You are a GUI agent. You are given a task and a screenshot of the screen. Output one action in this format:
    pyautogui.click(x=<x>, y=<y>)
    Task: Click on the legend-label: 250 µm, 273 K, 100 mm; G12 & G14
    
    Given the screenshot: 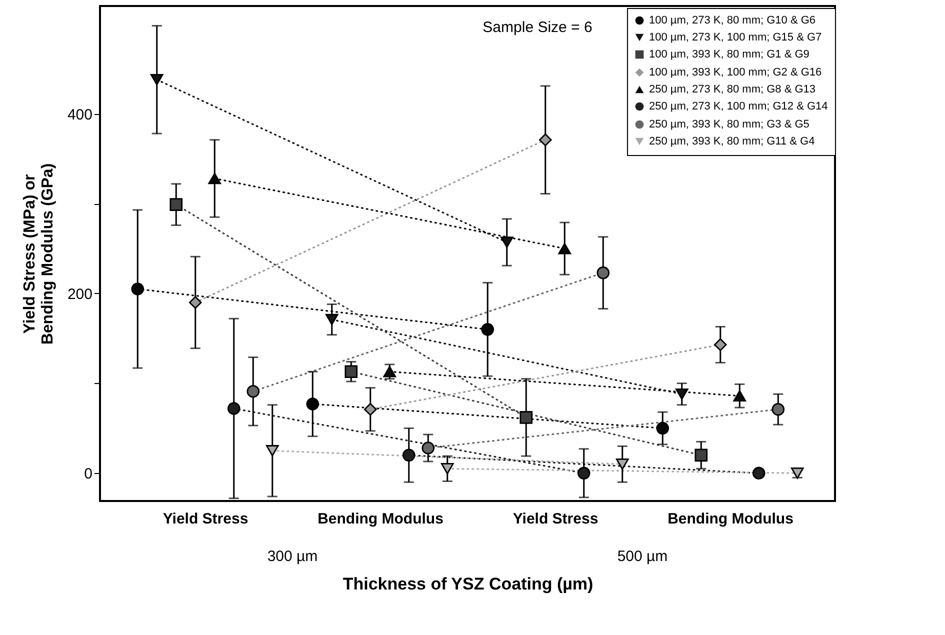 What is the action you would take?
    pyautogui.click(x=738, y=106)
    